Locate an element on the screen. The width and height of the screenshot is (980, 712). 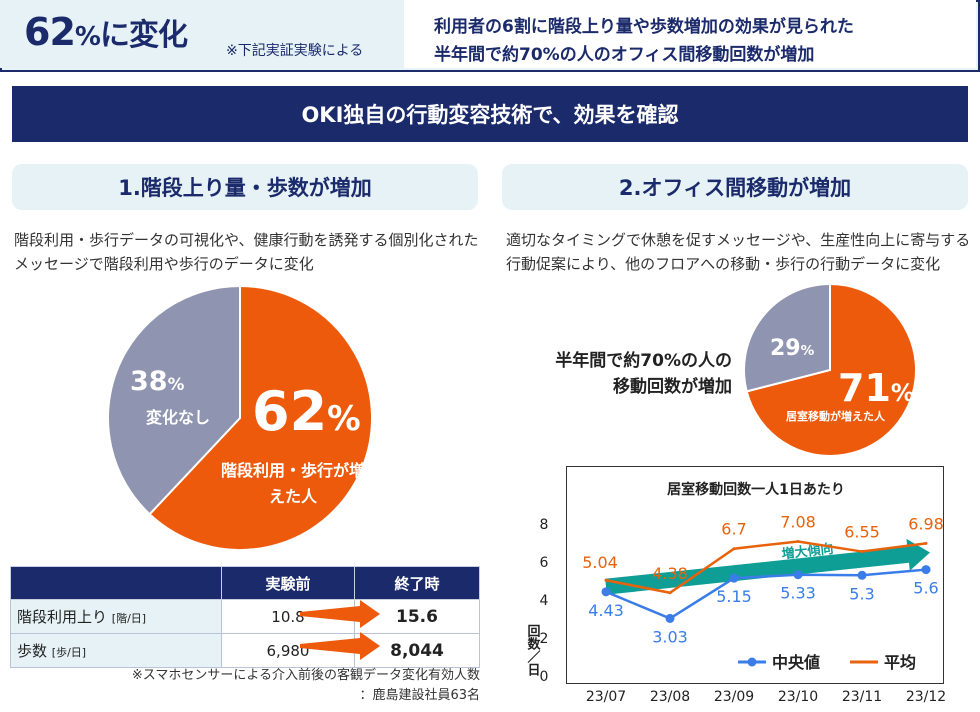
banner: OKI独自の行動変容技術で、効果を確認 is located at coordinates (490, 114).